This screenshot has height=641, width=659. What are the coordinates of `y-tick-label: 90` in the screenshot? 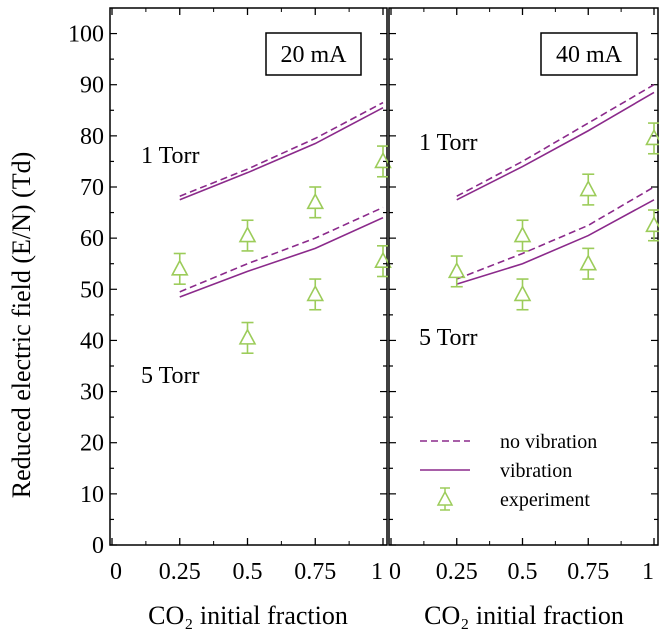 It's located at (92, 86).